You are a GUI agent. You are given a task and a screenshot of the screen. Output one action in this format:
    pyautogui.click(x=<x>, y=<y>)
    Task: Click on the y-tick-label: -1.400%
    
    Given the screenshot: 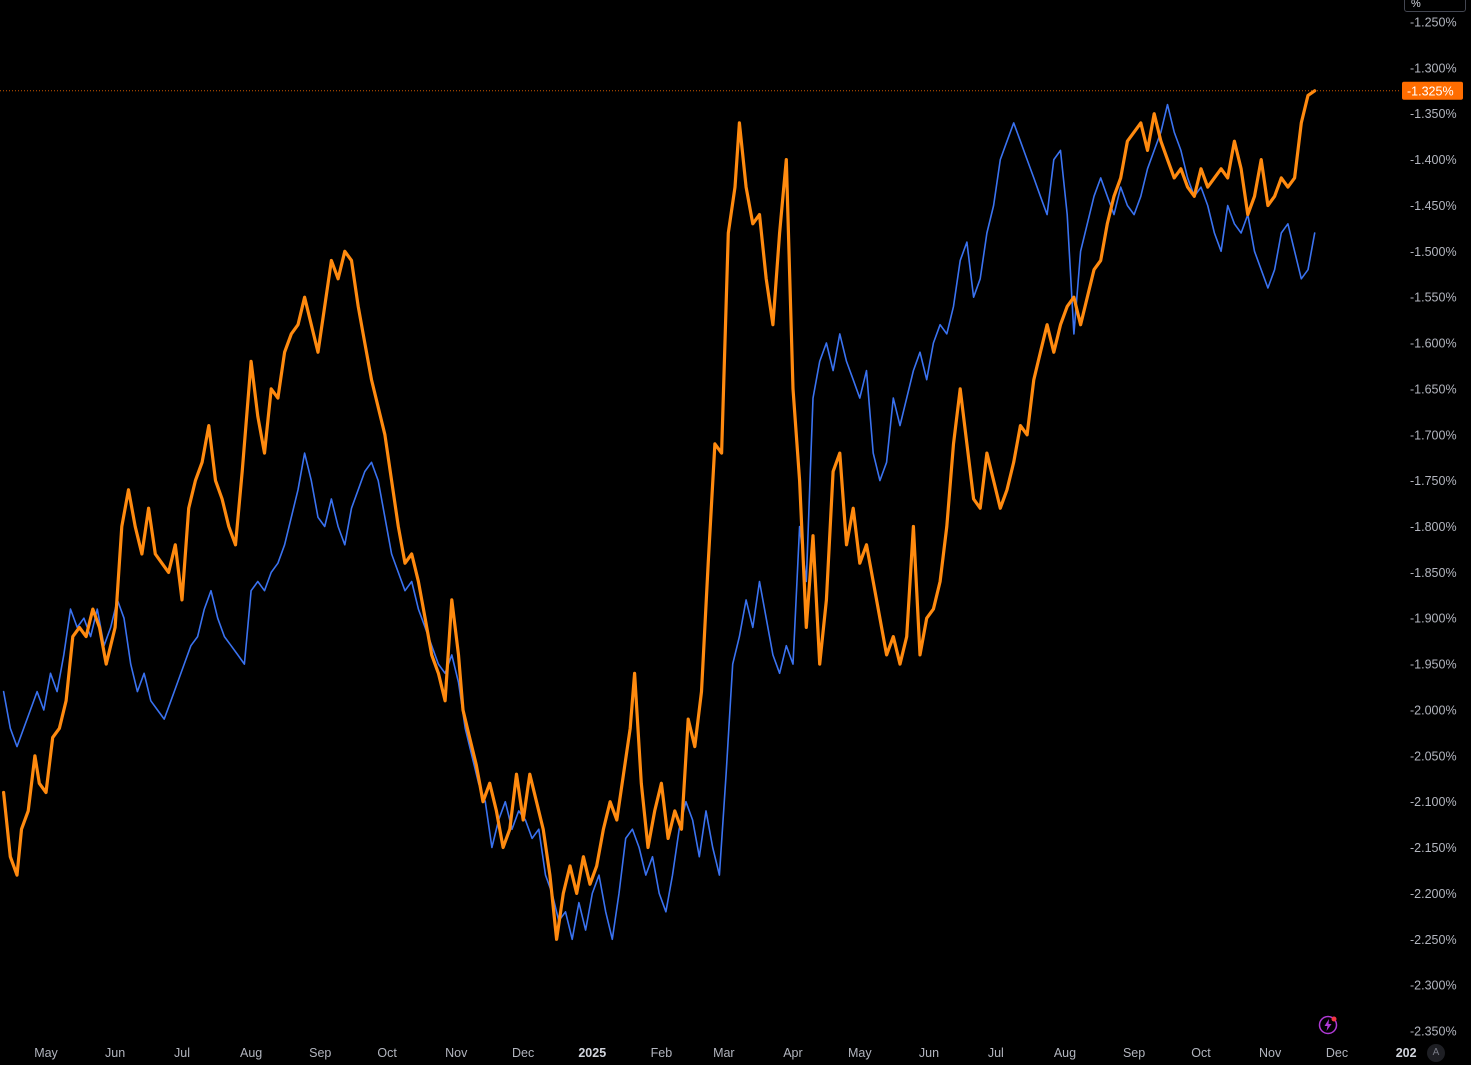 What is the action you would take?
    pyautogui.click(x=1433, y=160)
    